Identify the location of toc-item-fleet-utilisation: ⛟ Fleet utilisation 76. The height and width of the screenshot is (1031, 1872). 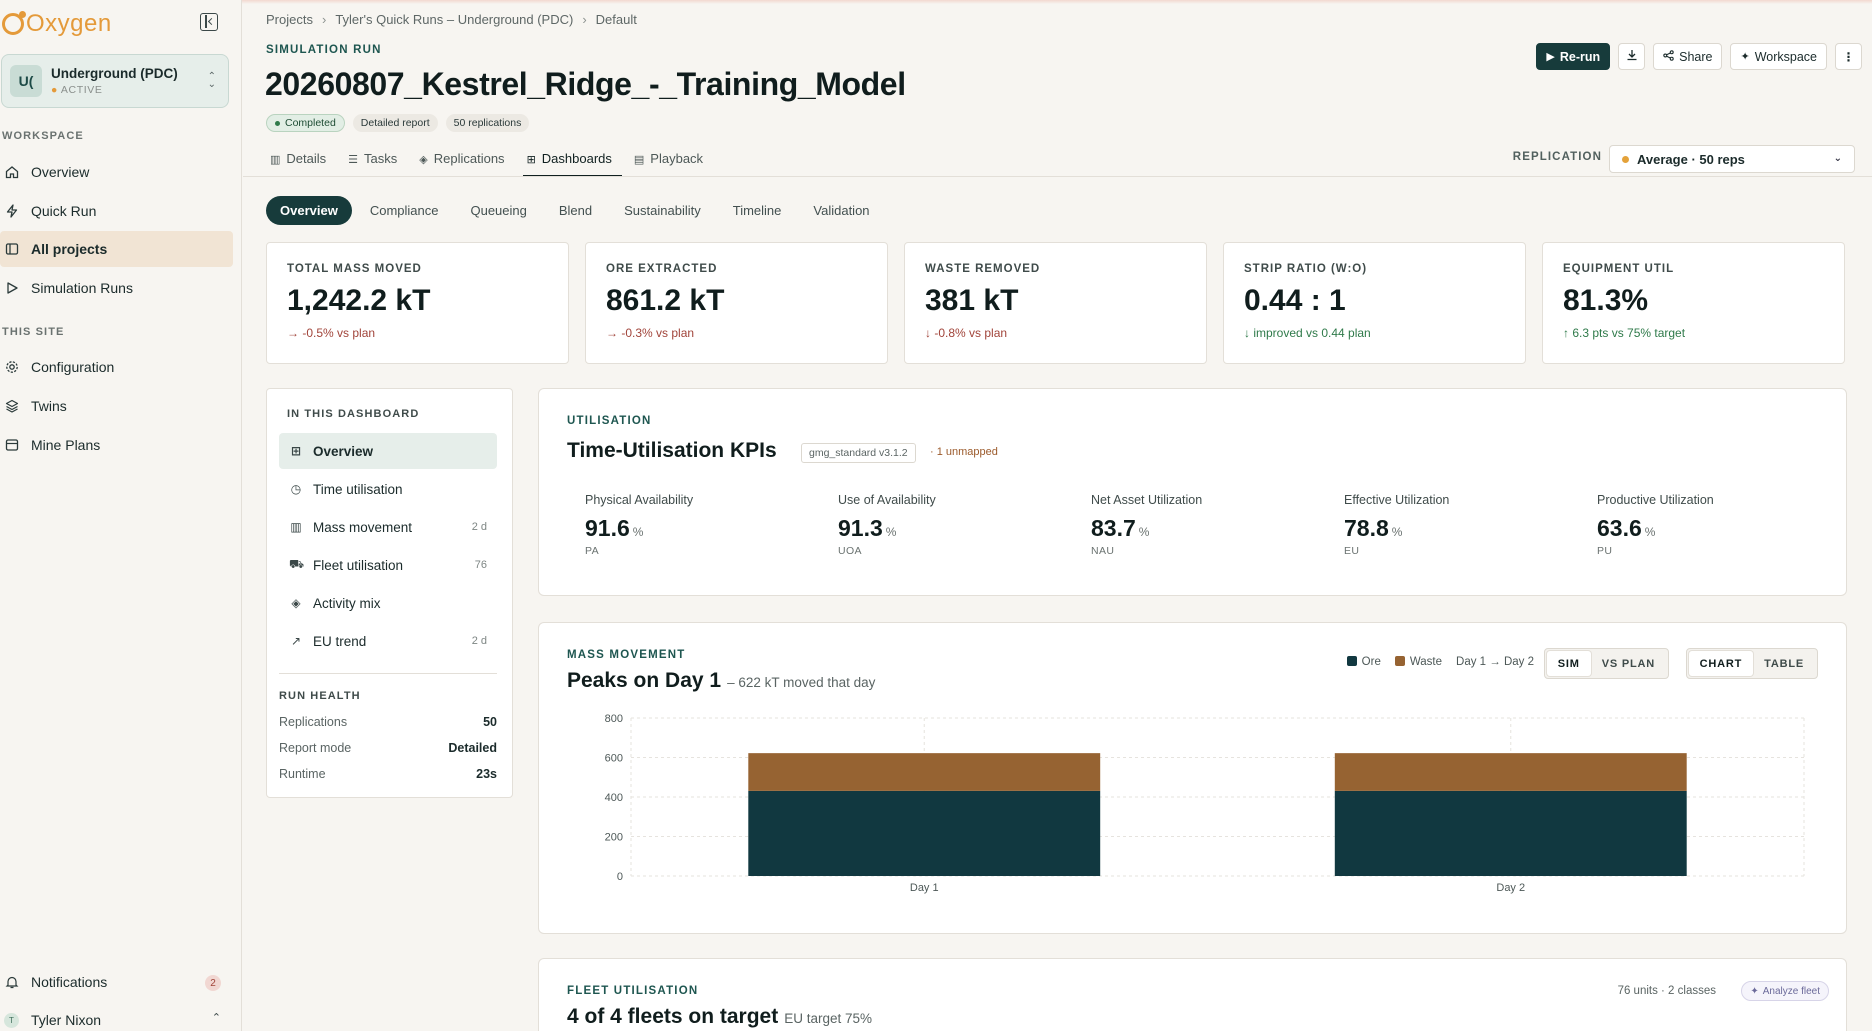
(388, 565).